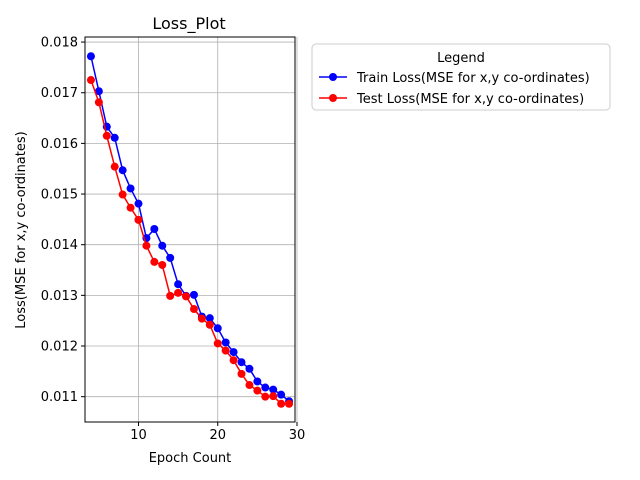  What do you see at coordinates (333, 77) in the screenshot?
I see `legend-marker-train` at bounding box center [333, 77].